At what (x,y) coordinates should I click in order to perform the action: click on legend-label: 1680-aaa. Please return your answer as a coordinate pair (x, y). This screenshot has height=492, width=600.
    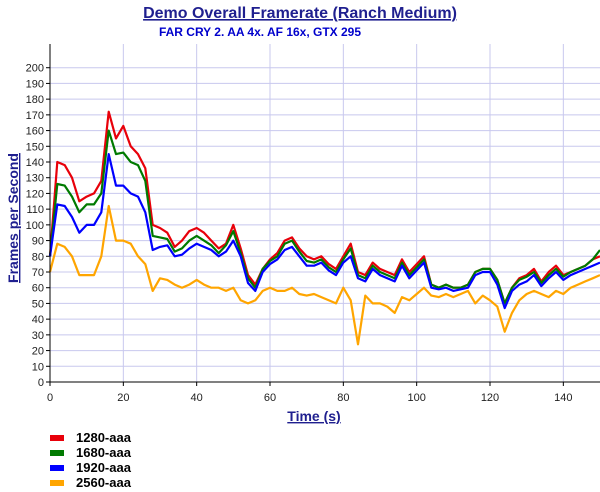
    Looking at the image, I should click on (103, 452).